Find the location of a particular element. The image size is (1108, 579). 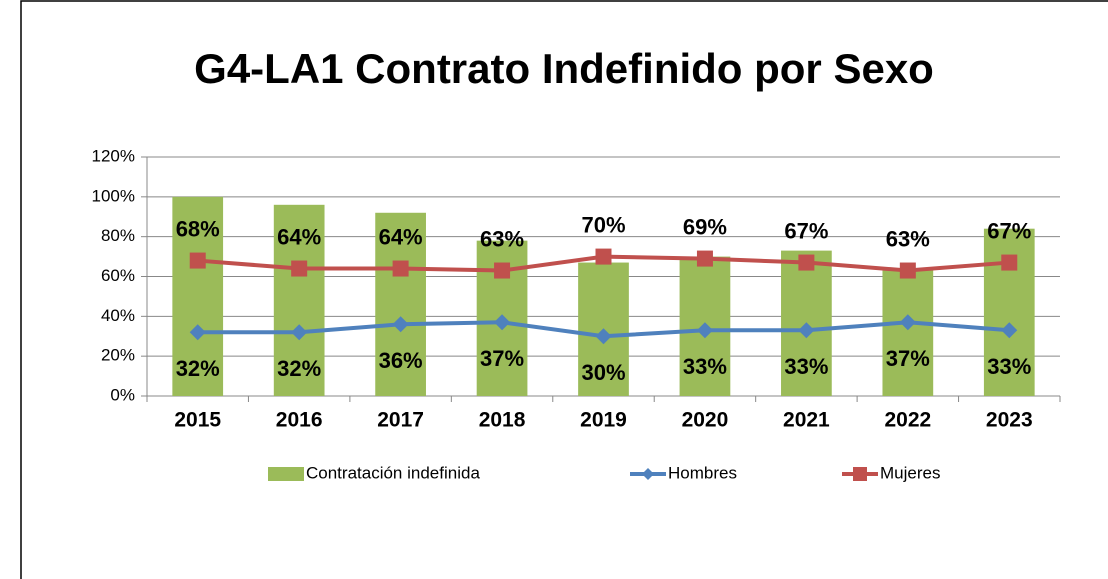

x-tick-label: 2021 is located at coordinates (806, 420).